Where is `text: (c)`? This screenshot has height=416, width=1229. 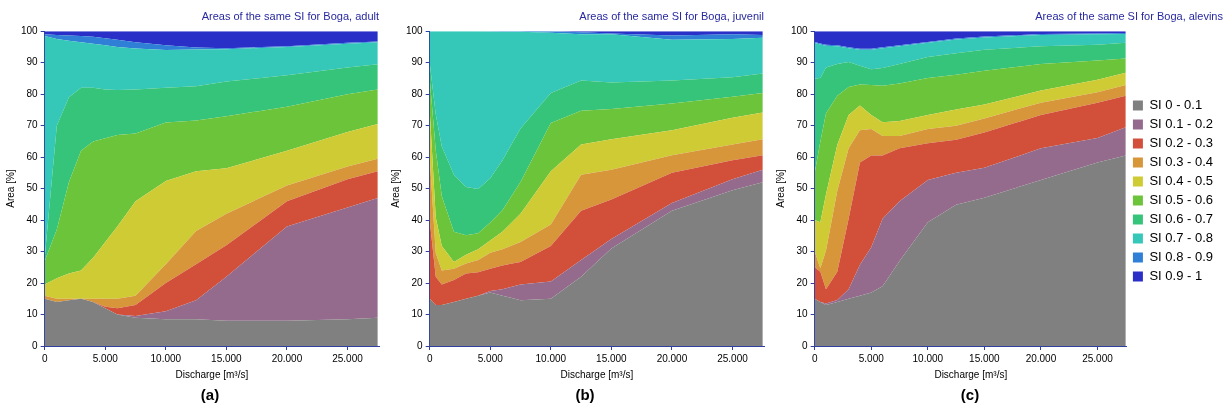
text: (c) is located at coordinates (970, 394).